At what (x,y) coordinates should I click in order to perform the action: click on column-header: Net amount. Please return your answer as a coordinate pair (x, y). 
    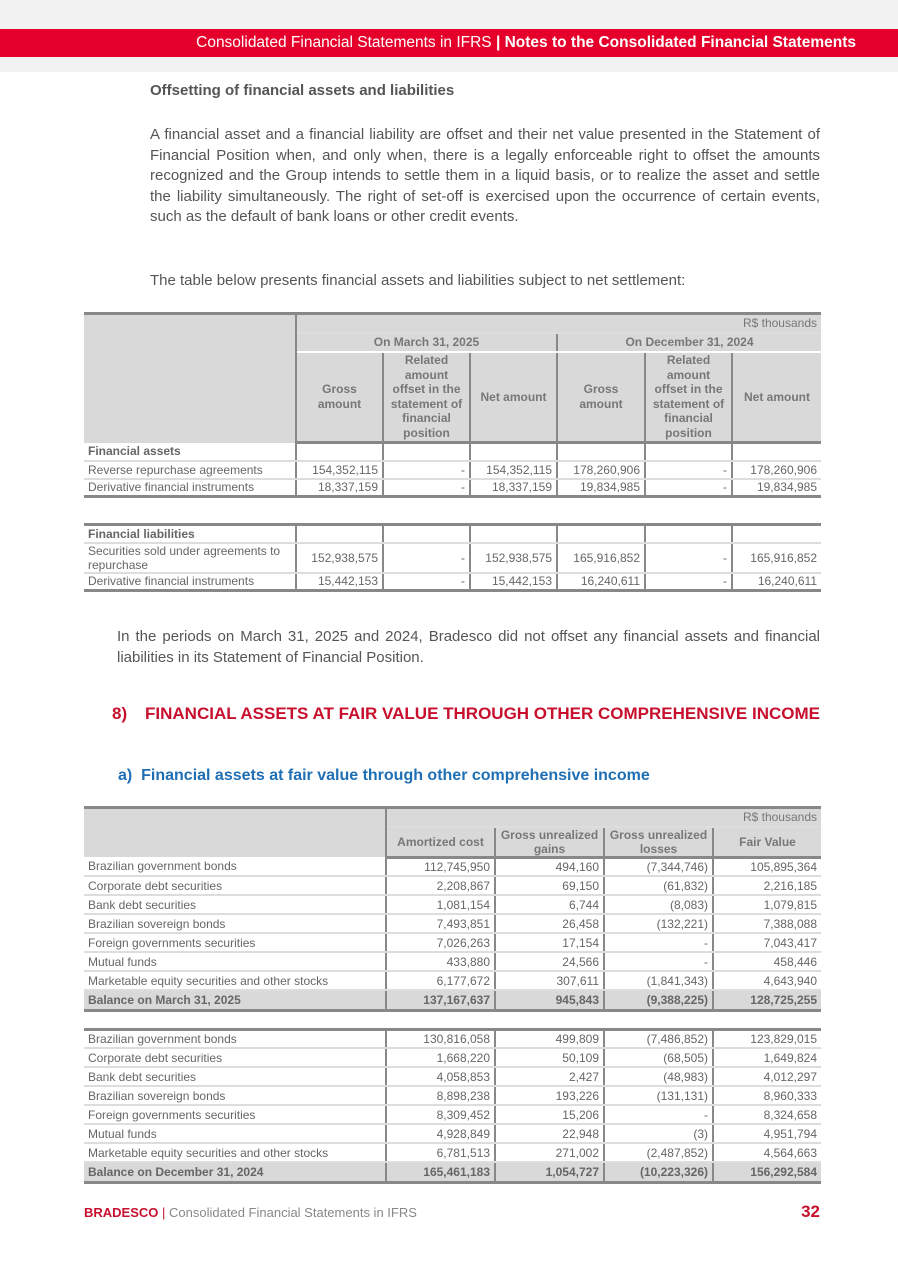
    Looking at the image, I should click on (776, 397).